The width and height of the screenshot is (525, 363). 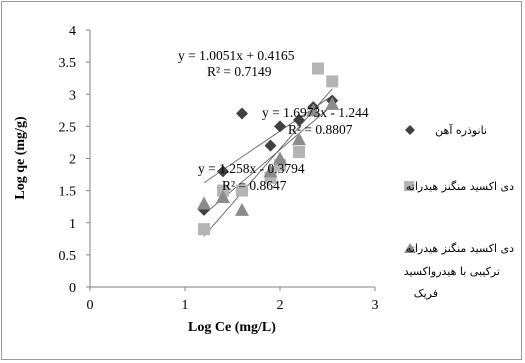 What do you see at coordinates (90, 305) in the screenshot?
I see `x-tick-label: 0` at bounding box center [90, 305].